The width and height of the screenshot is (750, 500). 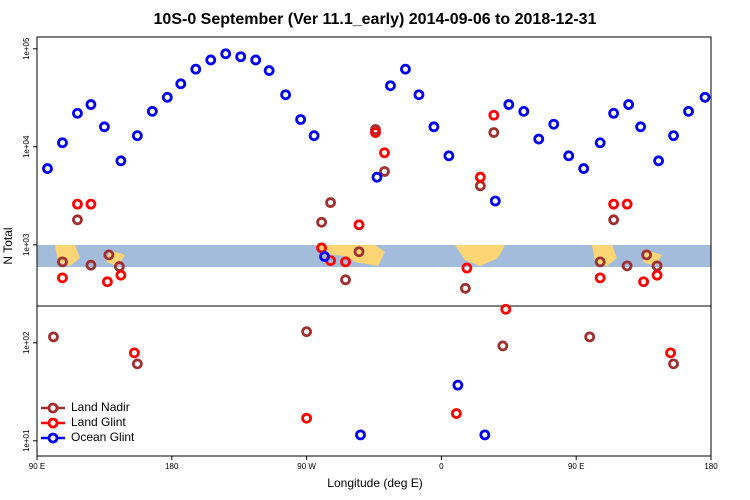 I want to click on y-tick-label: 1e+05, so click(x=26, y=48).